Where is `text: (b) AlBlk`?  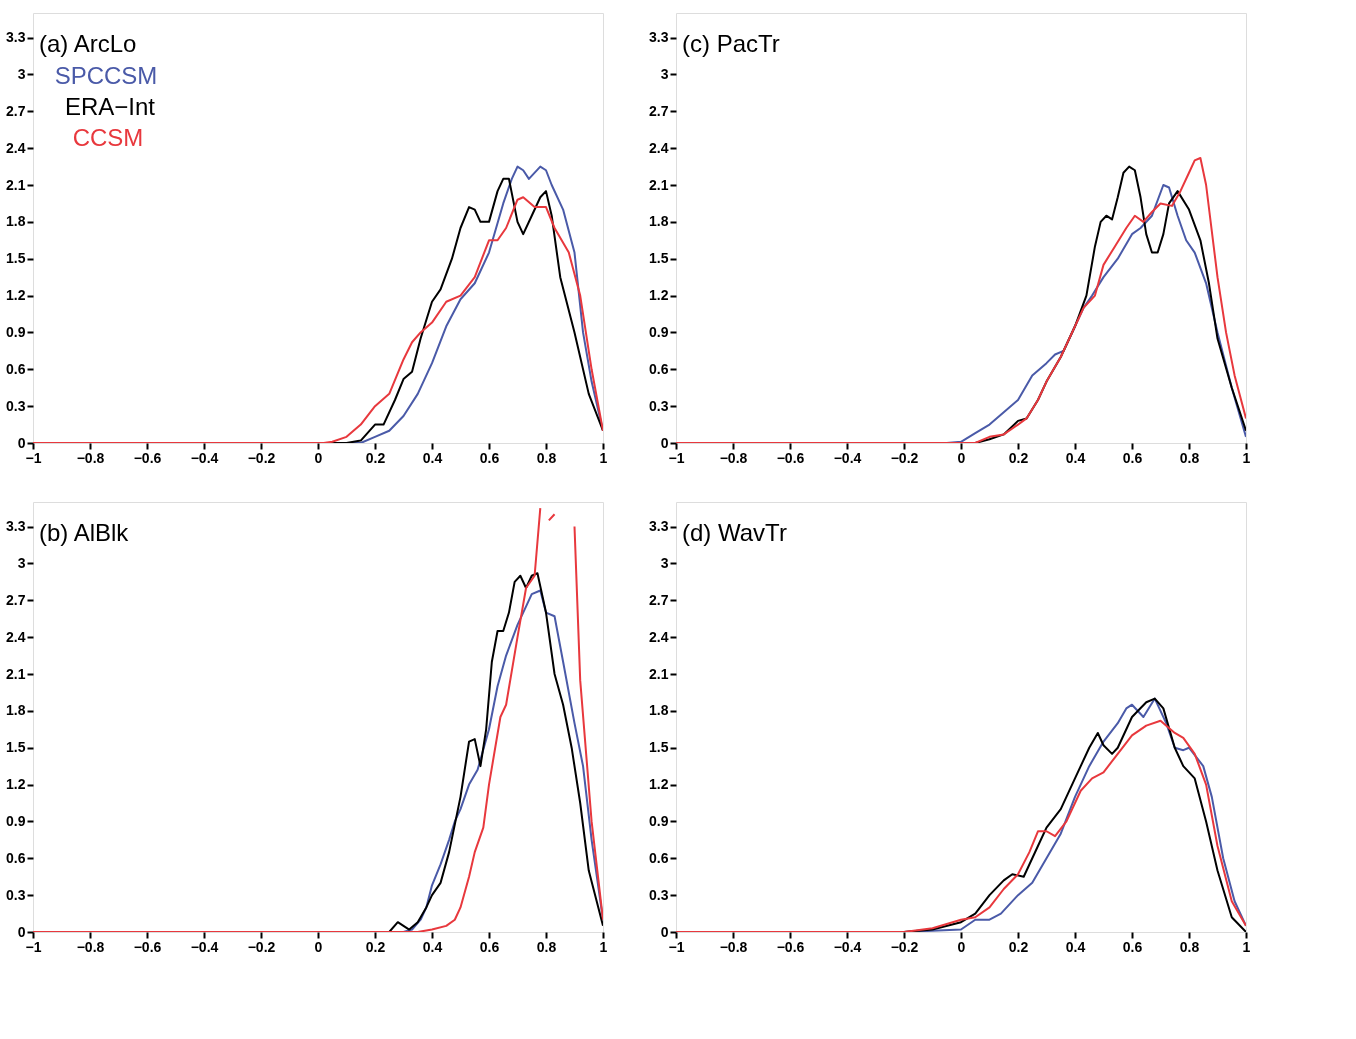 text: (b) AlBlk is located at coordinates (84, 532).